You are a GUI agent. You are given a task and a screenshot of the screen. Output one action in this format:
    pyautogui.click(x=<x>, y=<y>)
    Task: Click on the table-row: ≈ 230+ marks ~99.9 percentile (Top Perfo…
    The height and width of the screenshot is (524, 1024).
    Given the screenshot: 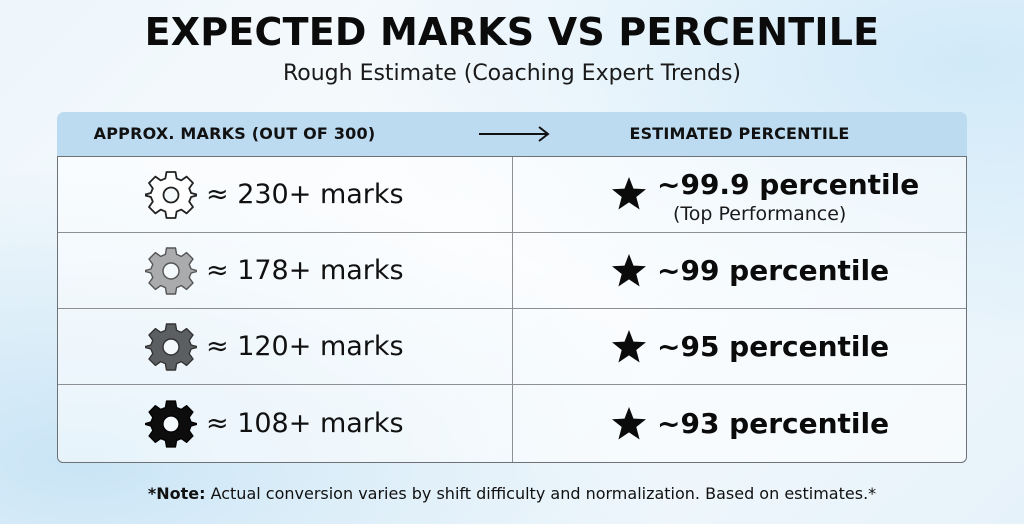 What is the action you would take?
    pyautogui.click(x=512, y=195)
    